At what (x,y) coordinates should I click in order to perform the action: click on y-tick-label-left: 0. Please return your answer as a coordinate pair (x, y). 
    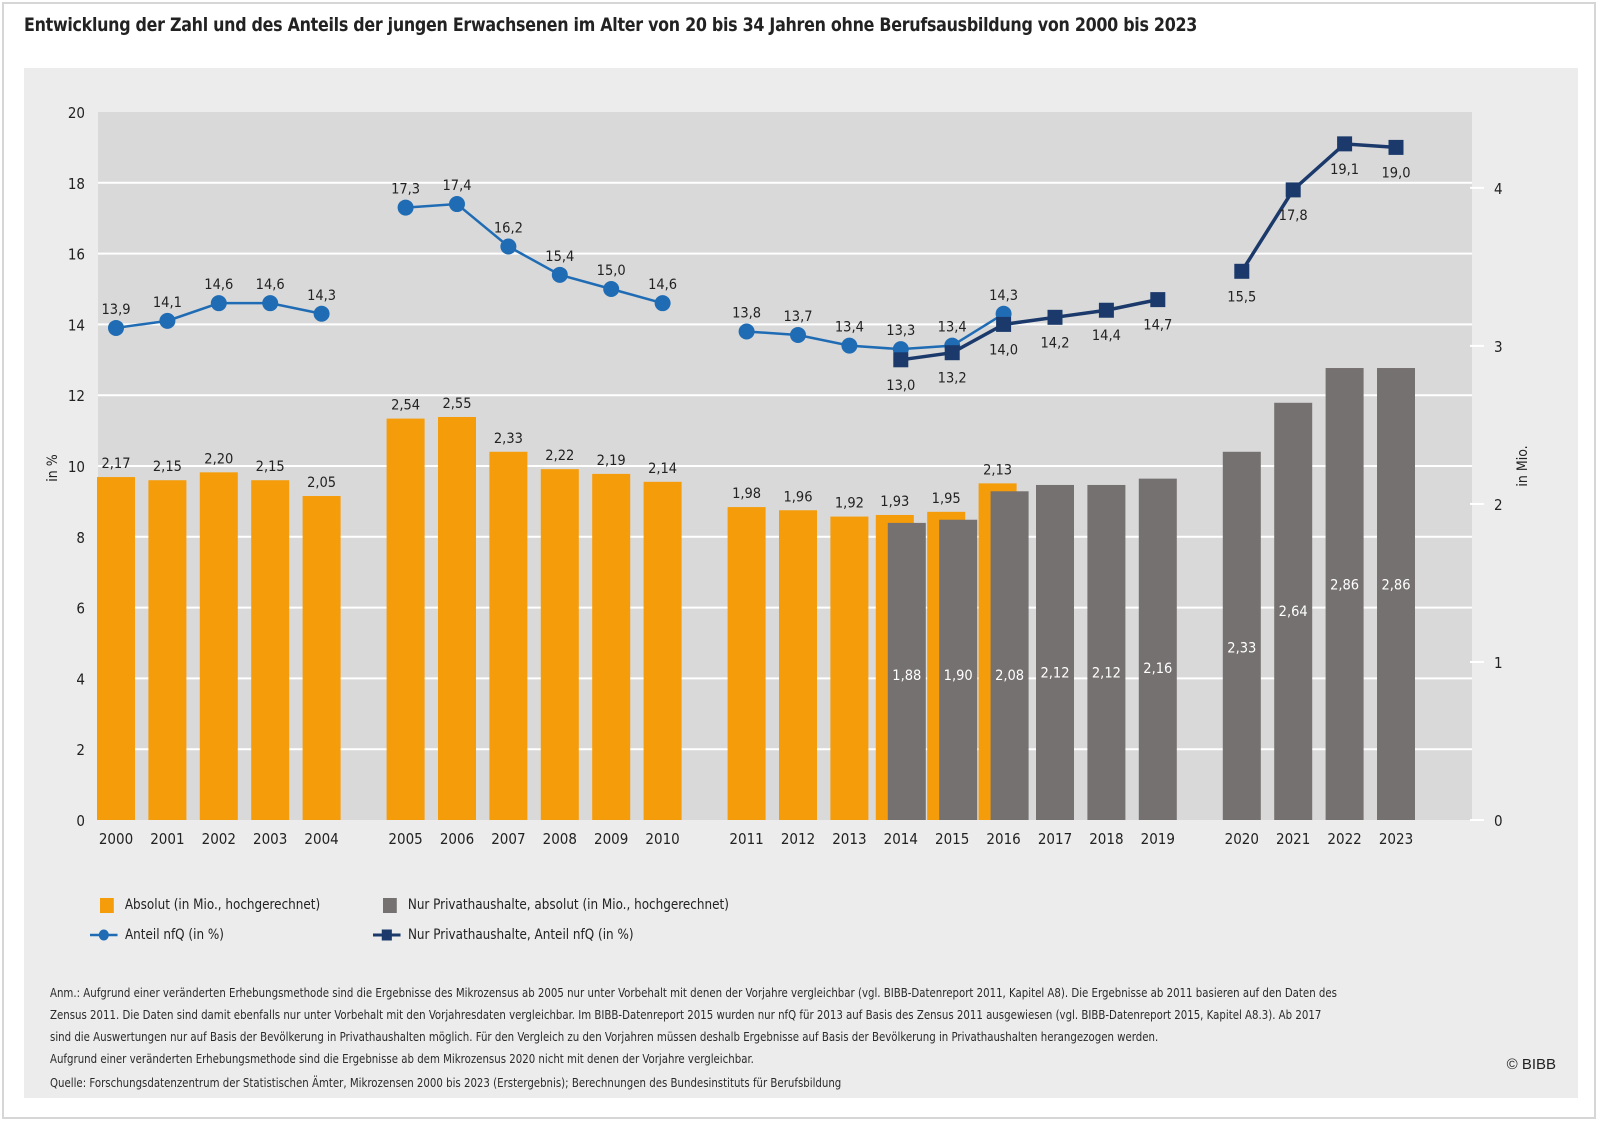
    Looking at the image, I should click on (80, 821).